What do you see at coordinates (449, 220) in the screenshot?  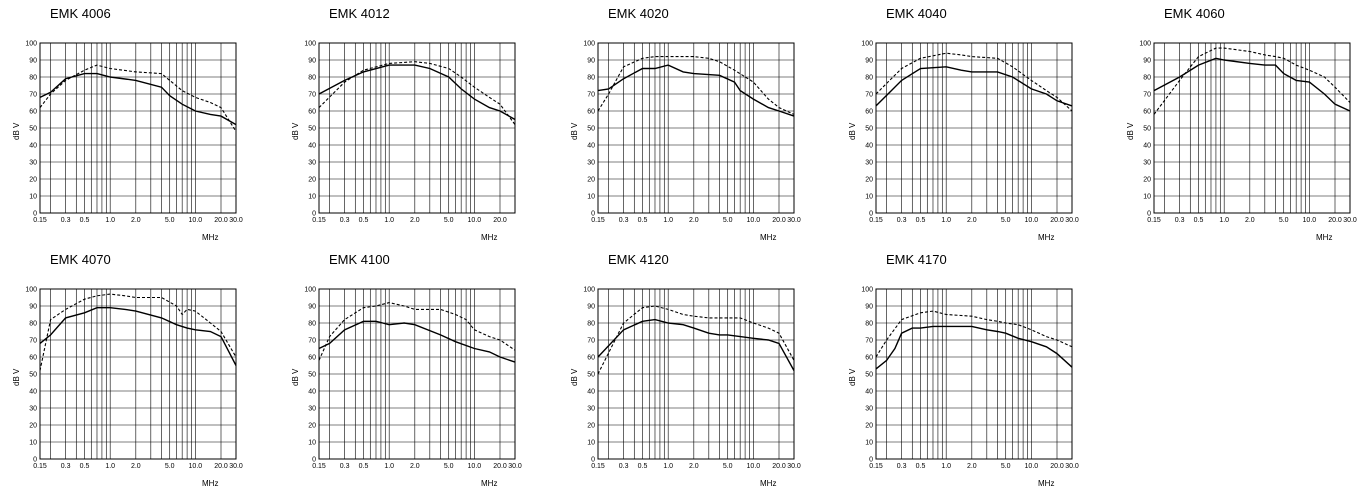 I see `x-tick-label: 5.0` at bounding box center [449, 220].